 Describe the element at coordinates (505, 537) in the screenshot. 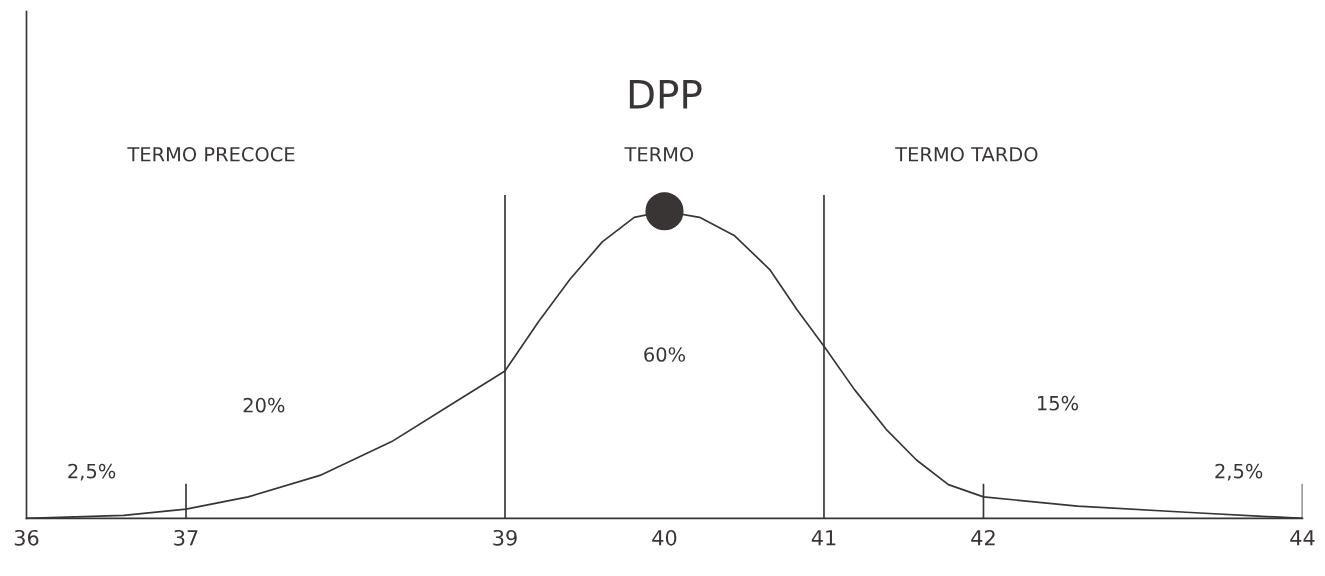

I see `x-tick-label: 39` at that location.